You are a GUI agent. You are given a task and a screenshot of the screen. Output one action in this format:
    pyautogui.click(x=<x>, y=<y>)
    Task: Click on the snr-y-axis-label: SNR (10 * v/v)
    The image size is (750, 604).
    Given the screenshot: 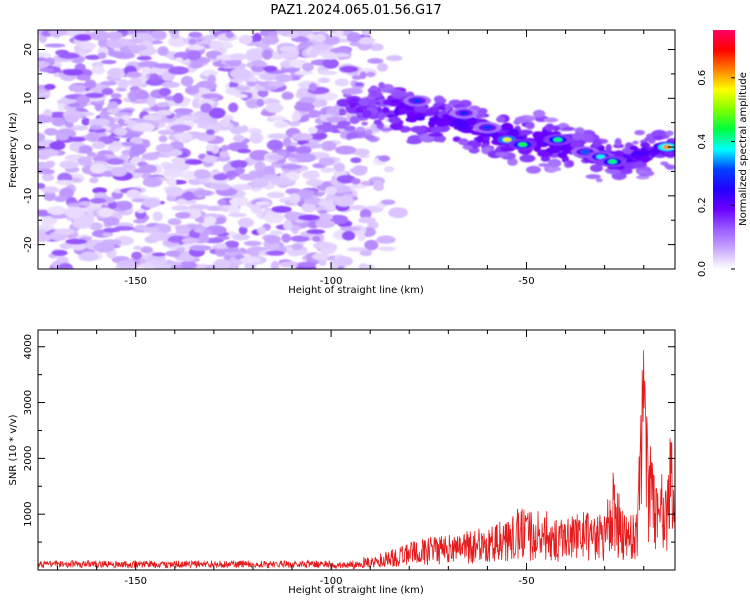 What is the action you would take?
    pyautogui.click(x=13, y=449)
    